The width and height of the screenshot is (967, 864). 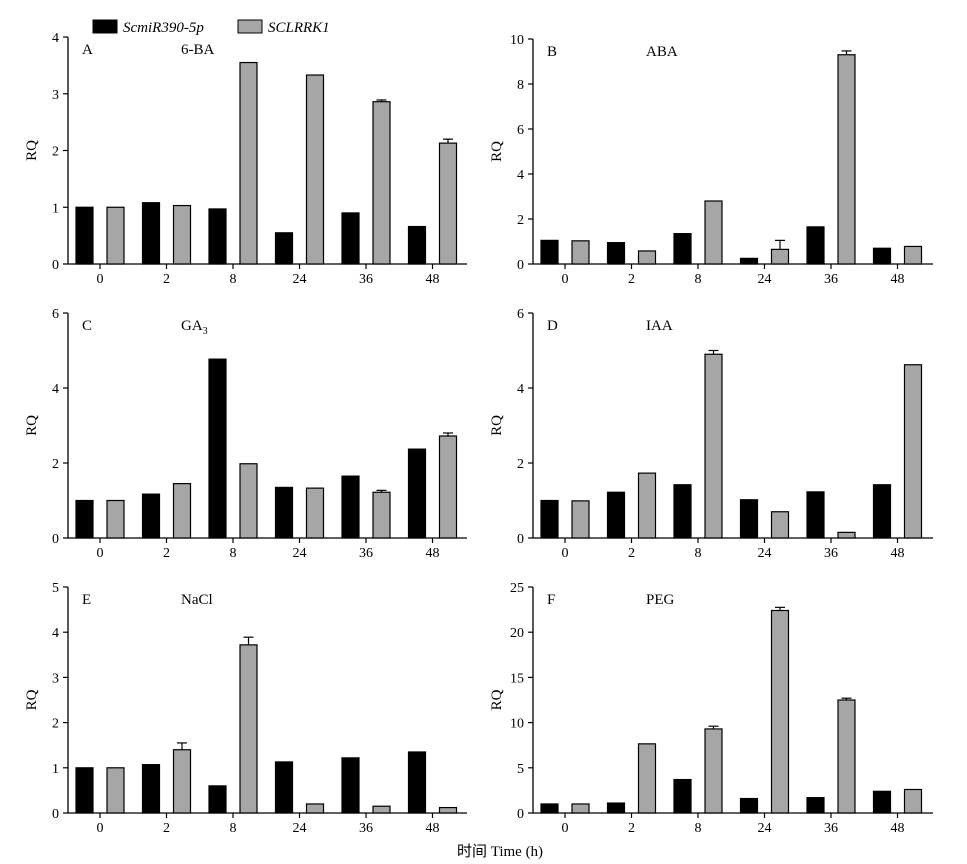 I want to click on y-tick-label: 8, so click(x=520, y=85).